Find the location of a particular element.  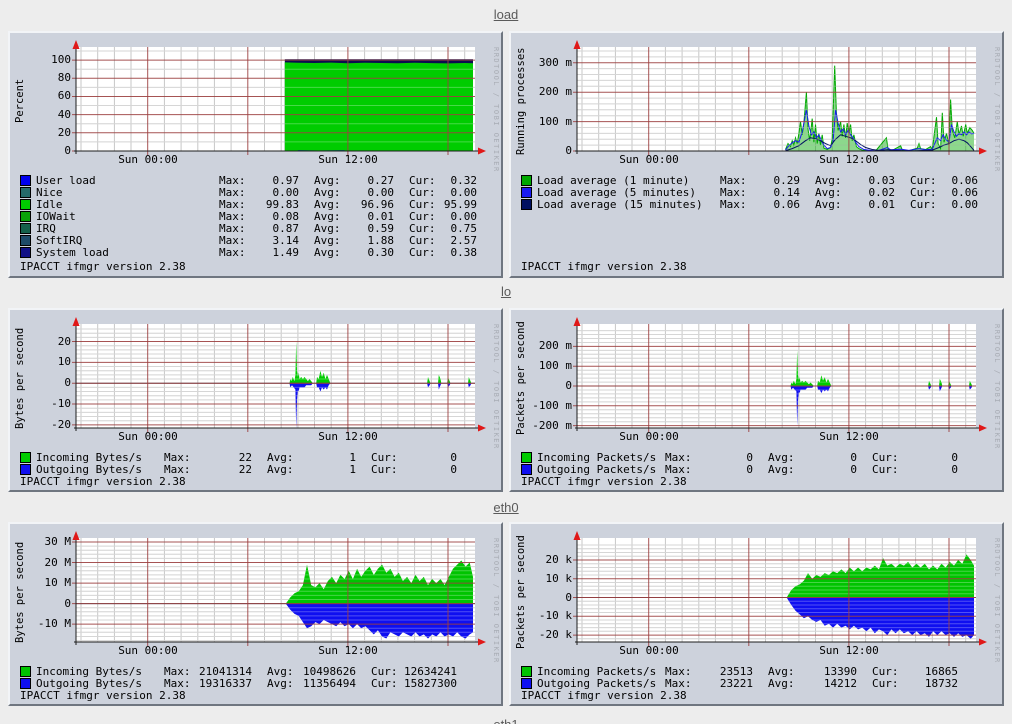

y-tick-label: 20 M is located at coordinates (58, 562).